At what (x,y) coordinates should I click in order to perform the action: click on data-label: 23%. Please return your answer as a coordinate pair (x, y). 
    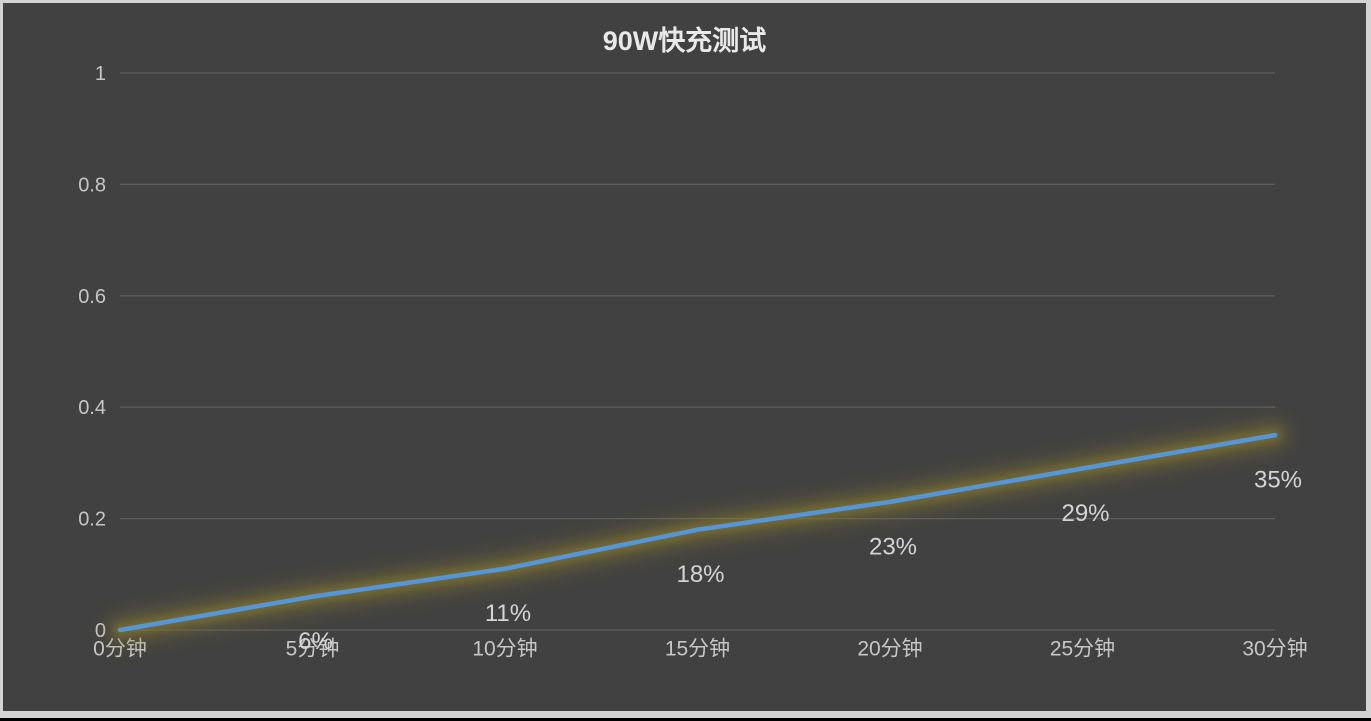
    Looking at the image, I should click on (893, 546).